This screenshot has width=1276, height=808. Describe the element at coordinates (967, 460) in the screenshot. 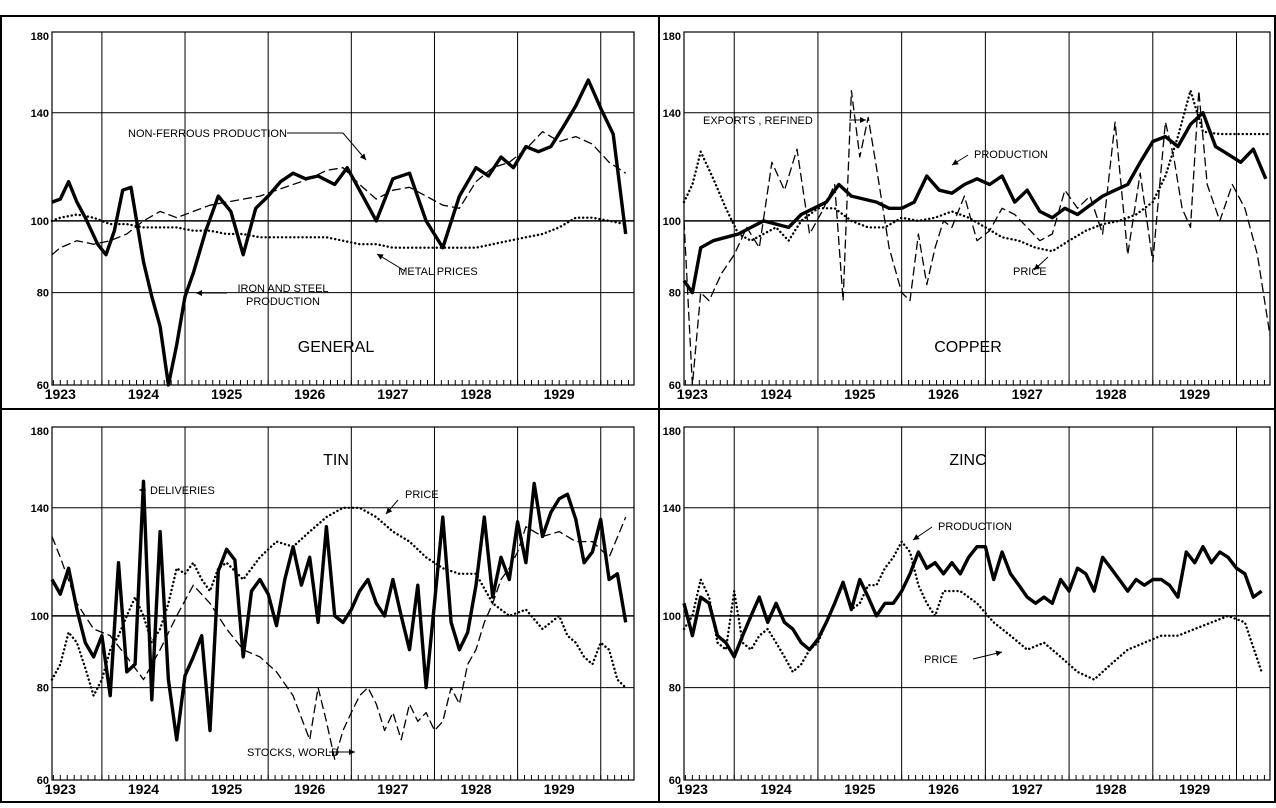

I see `chart-title: ZINC` at that location.